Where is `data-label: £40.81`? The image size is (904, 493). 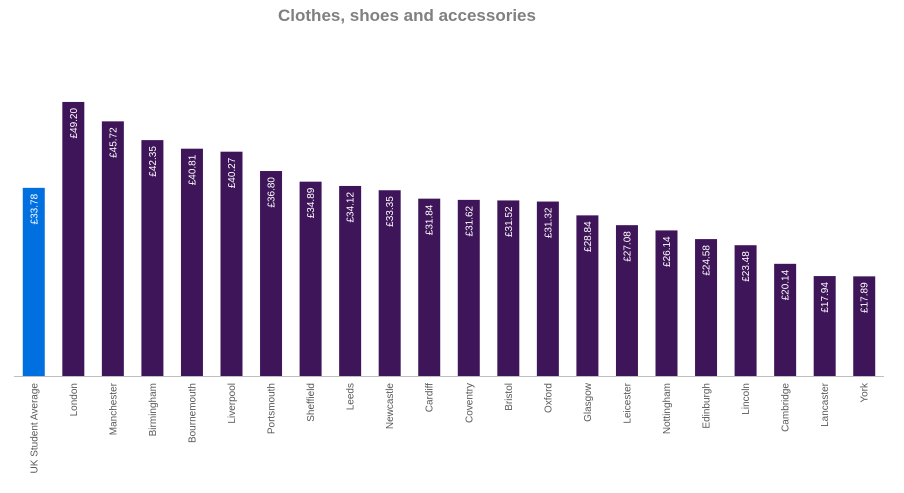
data-label: £40.81 is located at coordinates (192, 169).